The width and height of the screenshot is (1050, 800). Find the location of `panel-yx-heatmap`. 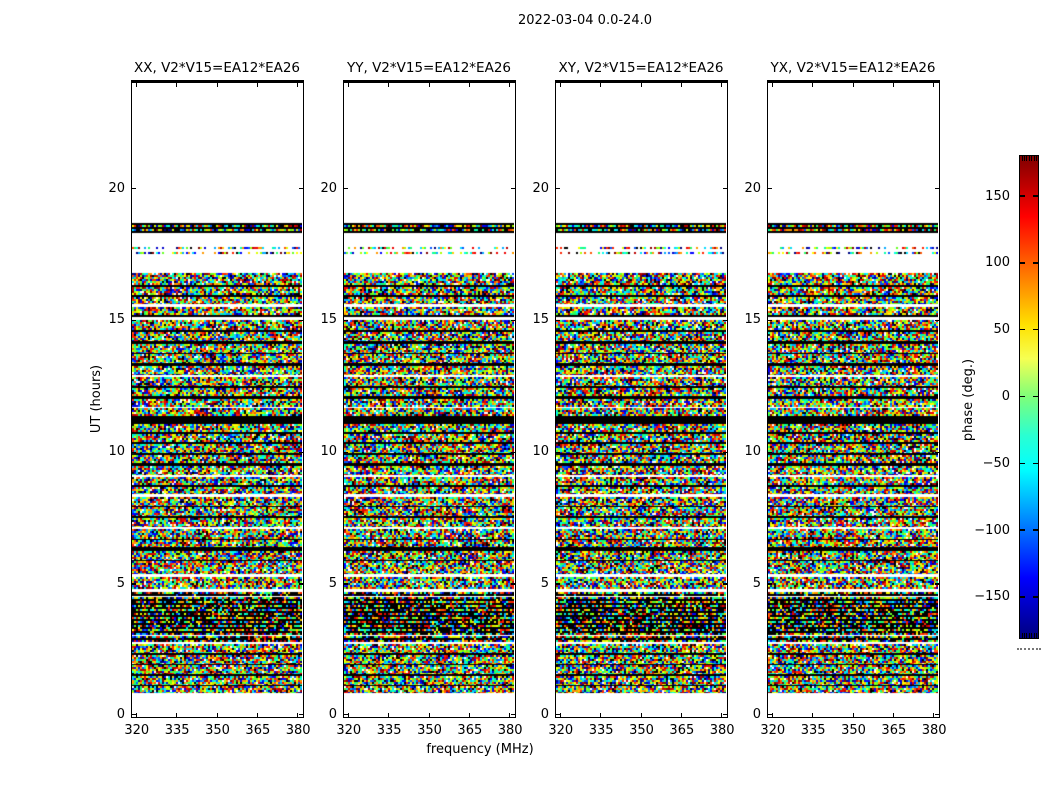

panel-yx-heatmap is located at coordinates (853, 399).